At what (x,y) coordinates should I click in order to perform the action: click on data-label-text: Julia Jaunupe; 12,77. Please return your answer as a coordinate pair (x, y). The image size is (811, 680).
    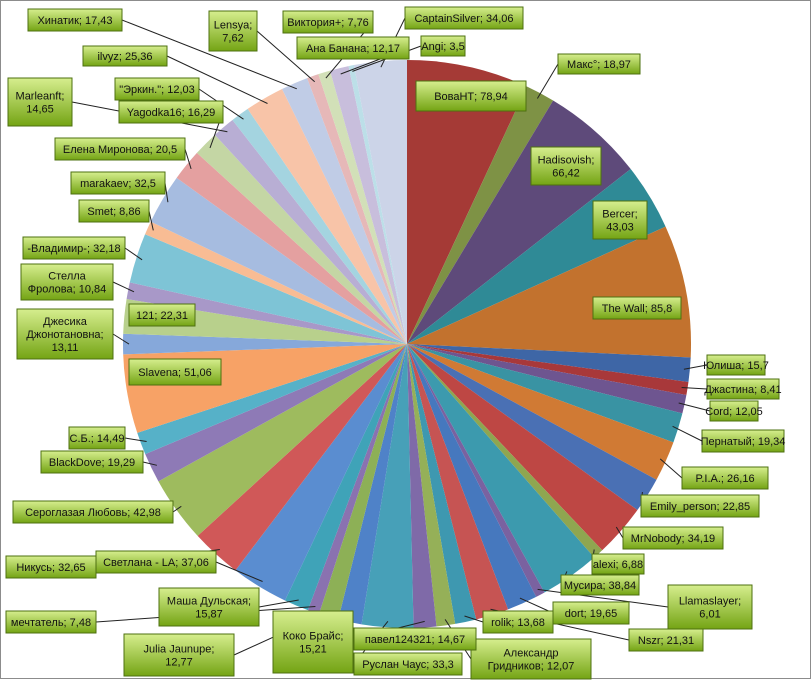
    Looking at the image, I should click on (179, 656).